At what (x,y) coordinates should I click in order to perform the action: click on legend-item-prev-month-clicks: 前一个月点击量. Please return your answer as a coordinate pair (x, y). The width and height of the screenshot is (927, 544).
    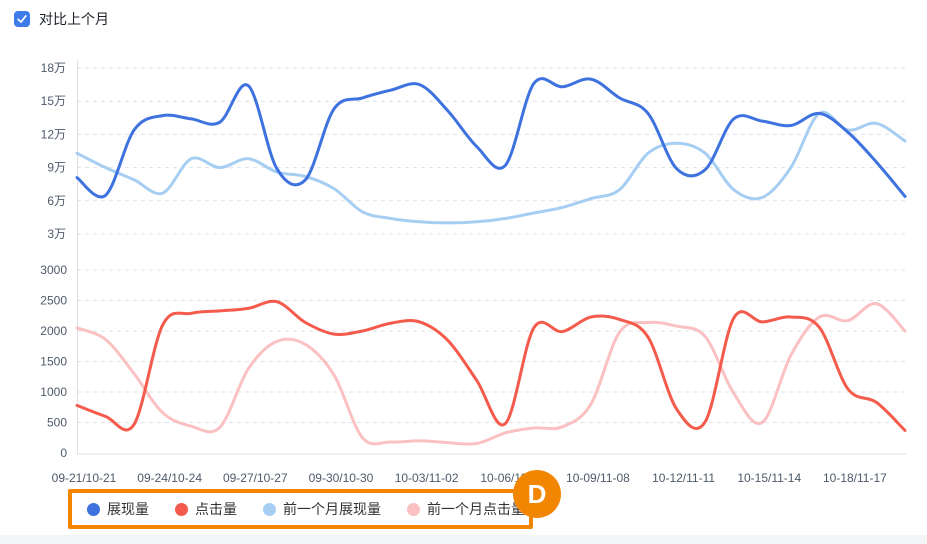
    Looking at the image, I should click on (466, 509).